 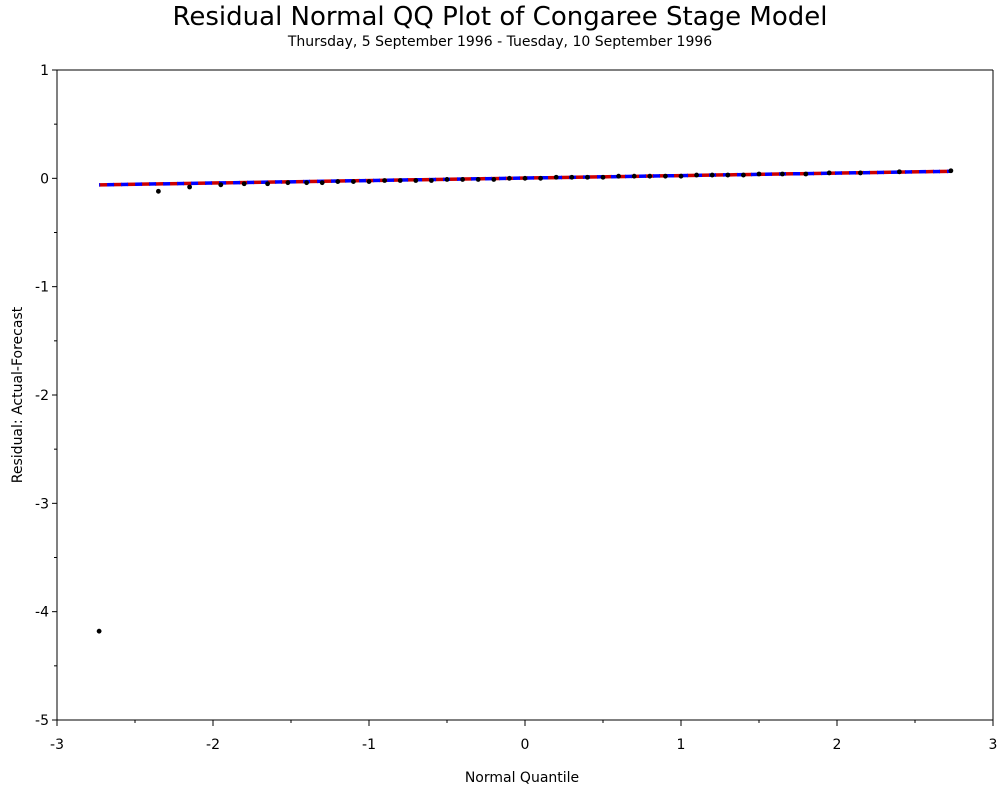 What do you see at coordinates (44, 179) in the screenshot?
I see `y-tick-label: 0` at bounding box center [44, 179].